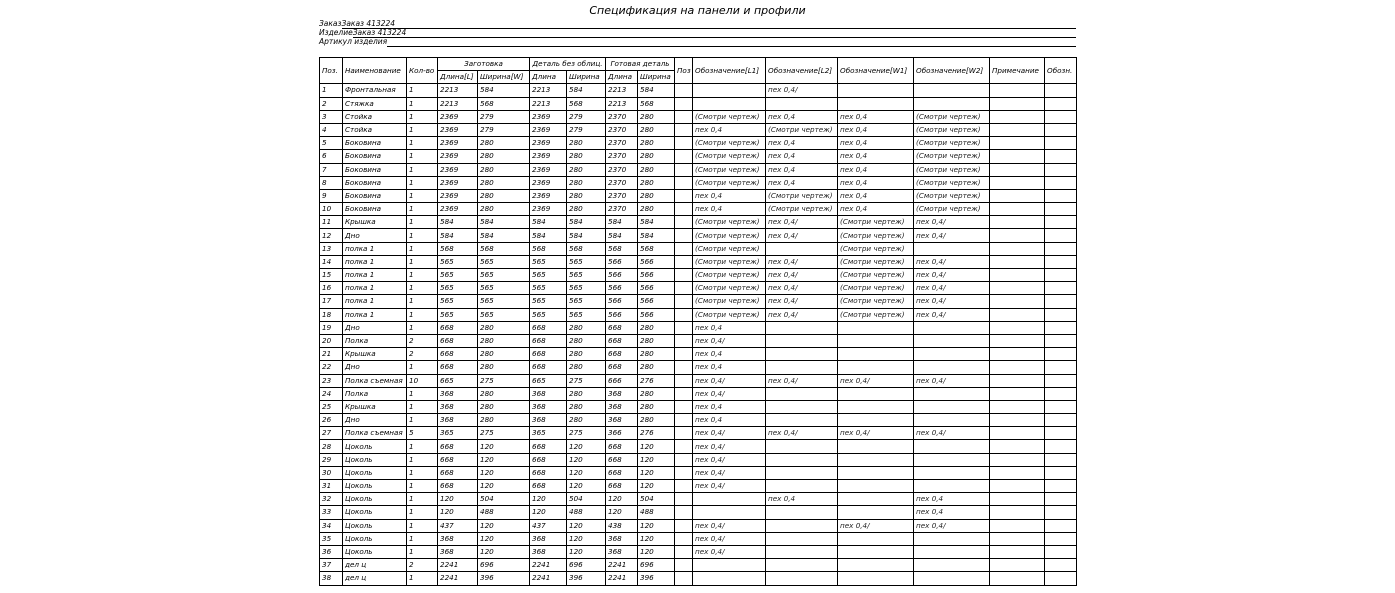 The image size is (1395, 593). What do you see at coordinates (374, 380) in the screenshot?
I see `cell-name: Полка съемная` at bounding box center [374, 380].